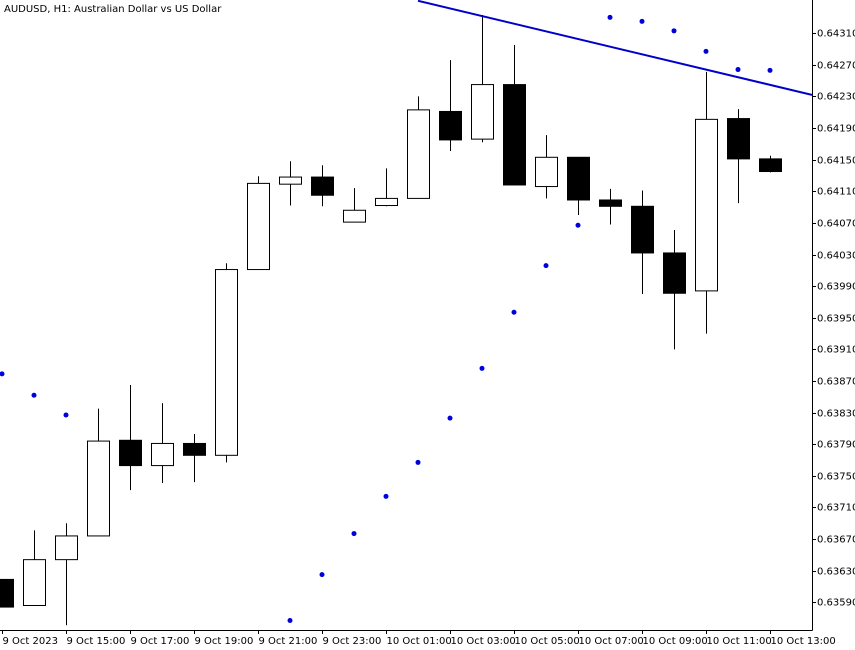  Describe the element at coordinates (836, 572) in the screenshot. I see `y-tick-label: 0.63630` at that location.